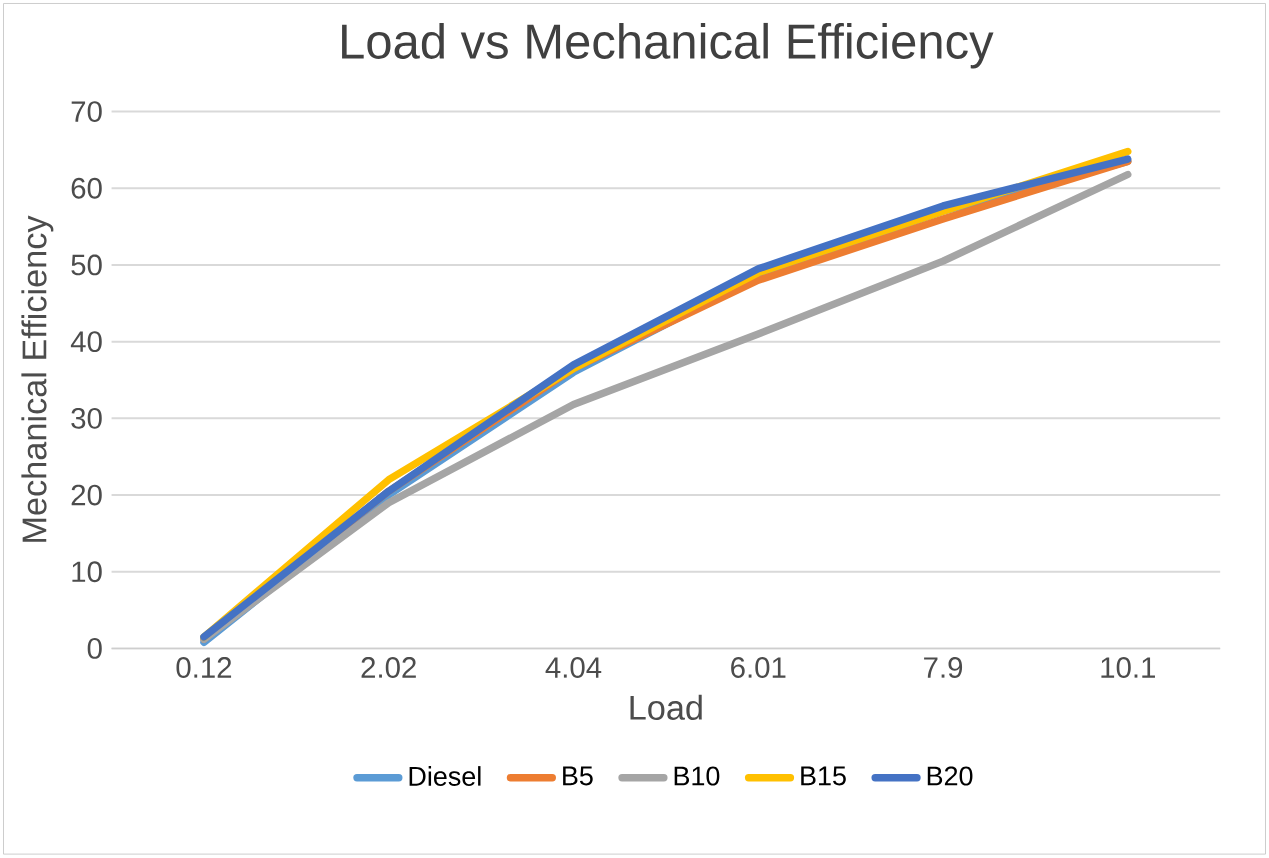  I want to click on x-tick-label: 4.04, so click(573, 668).